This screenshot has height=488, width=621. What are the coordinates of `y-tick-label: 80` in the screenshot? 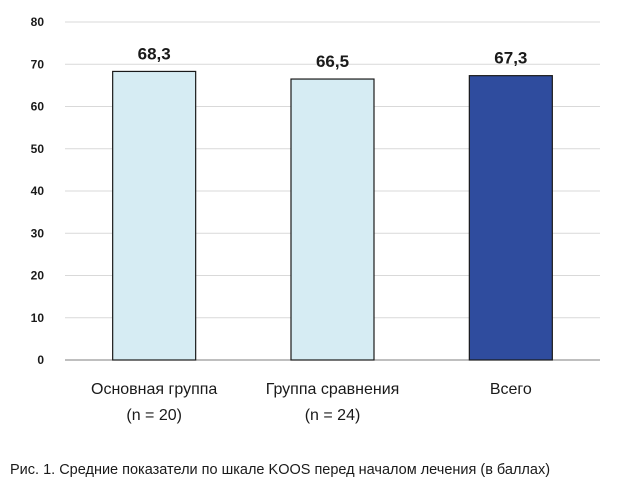 It's located at (38, 22).